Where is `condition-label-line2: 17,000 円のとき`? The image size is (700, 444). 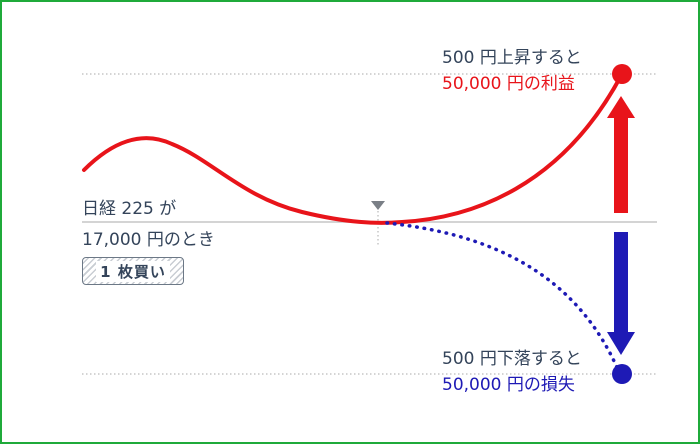 condition-label-line2: 17,000 円のとき is located at coordinates (148, 240).